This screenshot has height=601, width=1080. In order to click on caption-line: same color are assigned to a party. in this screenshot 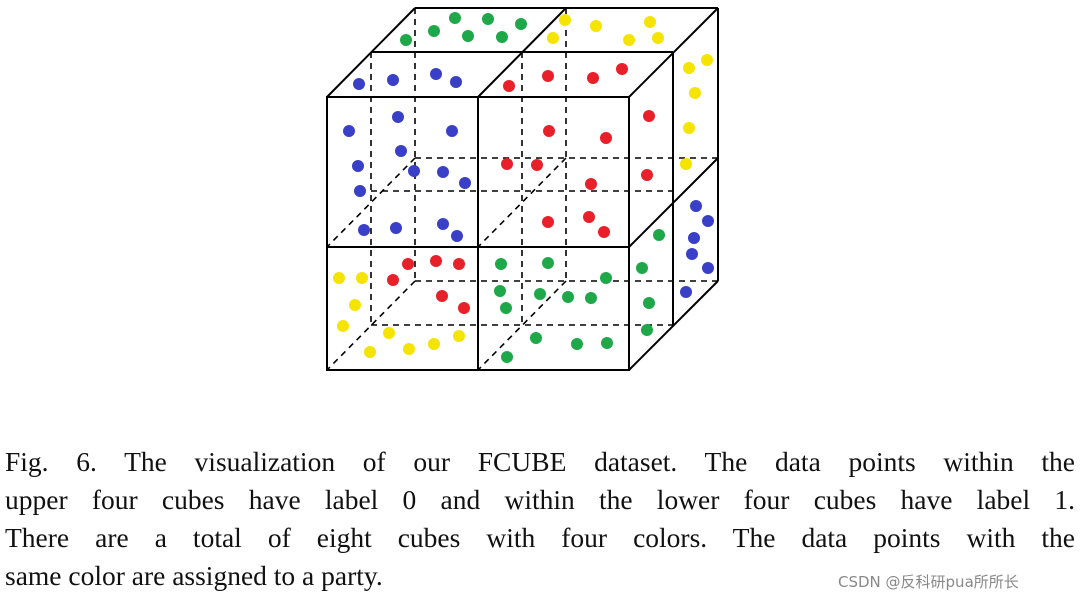, I will do `click(194, 575)`.